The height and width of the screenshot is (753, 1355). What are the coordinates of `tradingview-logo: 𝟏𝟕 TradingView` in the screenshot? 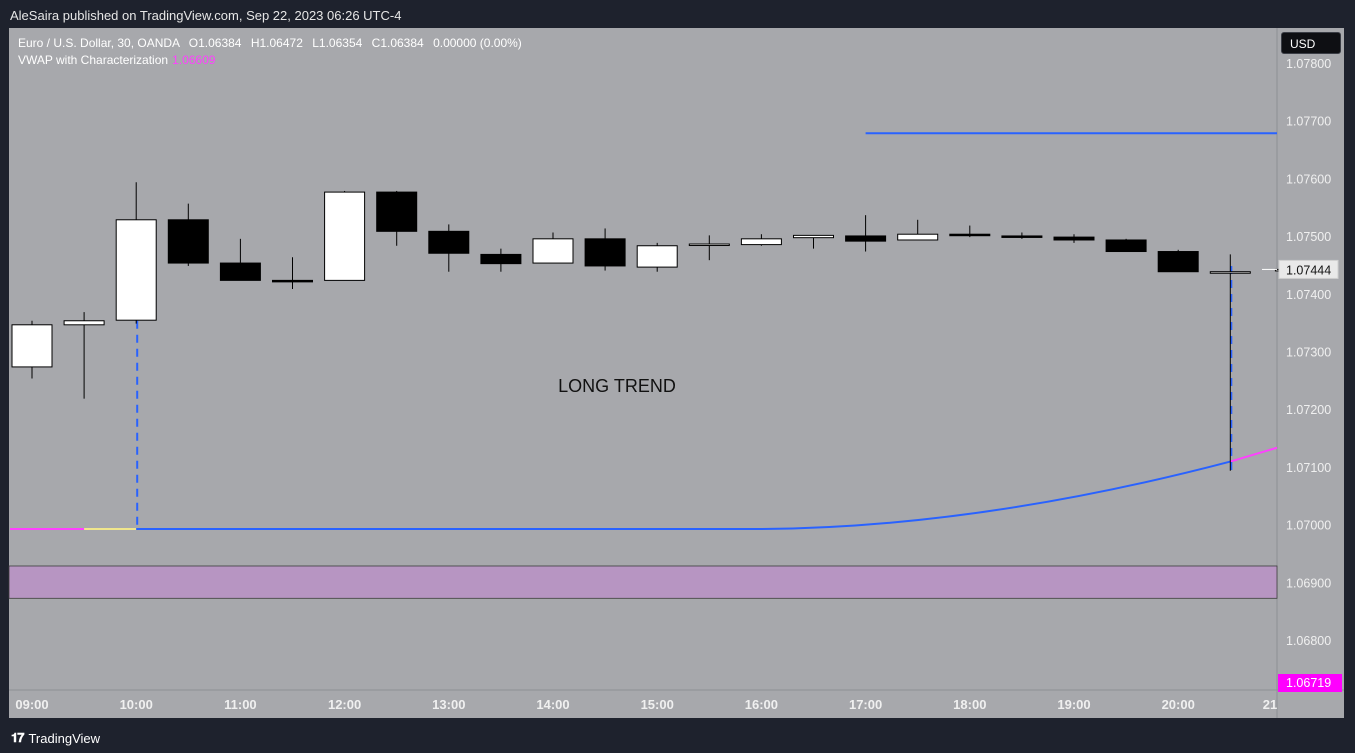 It's located at (55, 738).